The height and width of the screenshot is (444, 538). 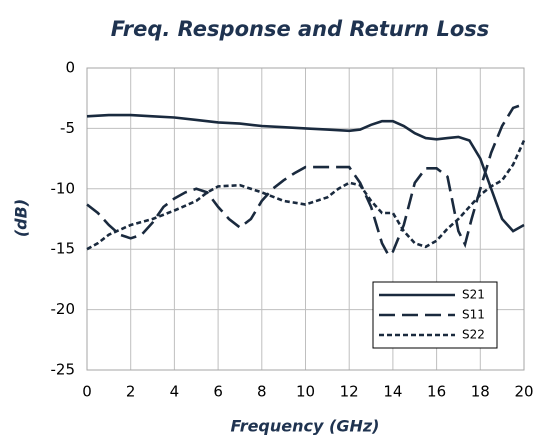 I want to click on legend-label: S22, so click(x=473, y=335).